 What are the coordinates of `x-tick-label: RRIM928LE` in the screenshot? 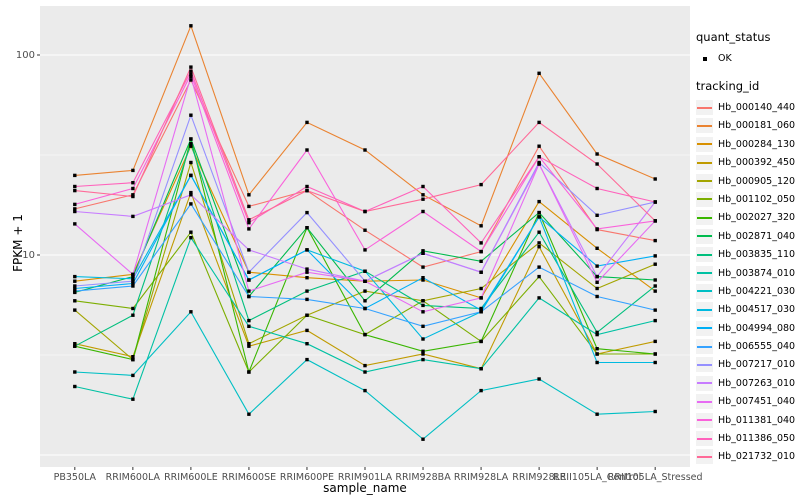 It's located at (539, 477).